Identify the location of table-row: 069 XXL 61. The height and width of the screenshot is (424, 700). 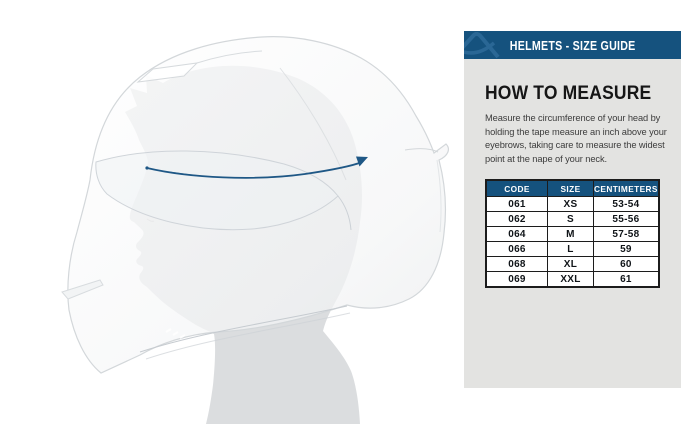
(572, 279).